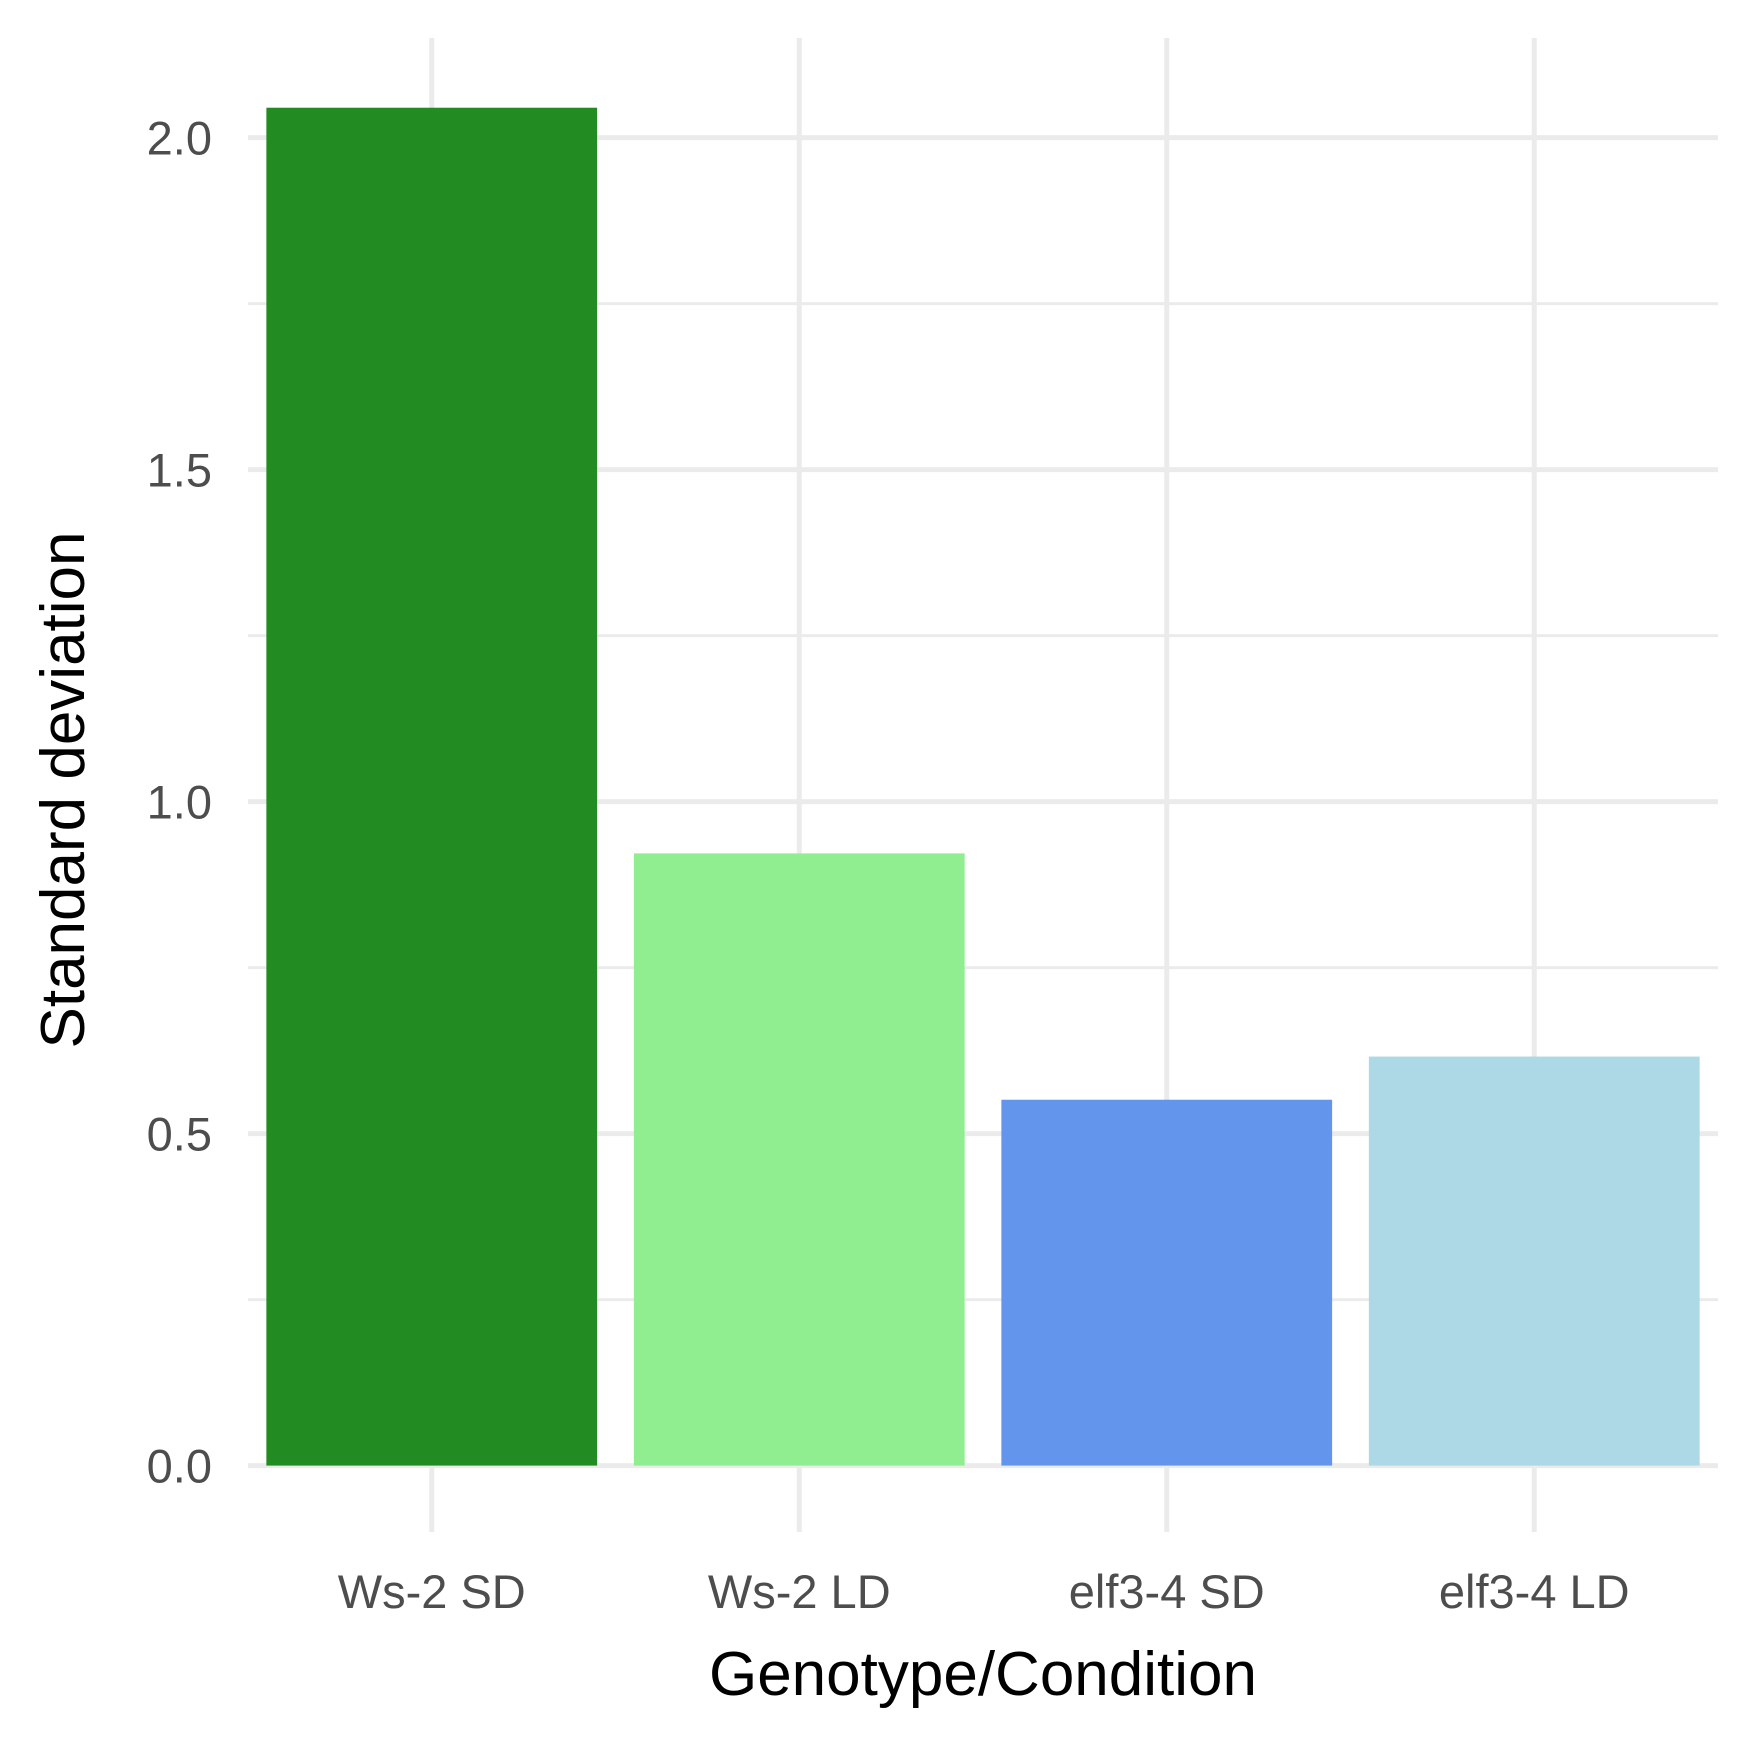 The height and width of the screenshot is (1750, 1750). I want to click on x-tick-label: elf3-4 LD, so click(1534, 1591).